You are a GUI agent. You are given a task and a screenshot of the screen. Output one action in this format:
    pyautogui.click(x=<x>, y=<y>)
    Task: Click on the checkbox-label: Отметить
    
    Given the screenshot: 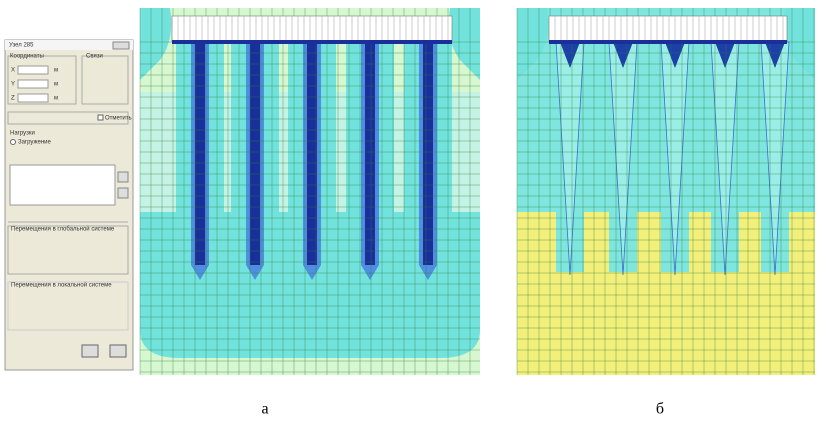 What is the action you would take?
    pyautogui.click(x=118, y=119)
    